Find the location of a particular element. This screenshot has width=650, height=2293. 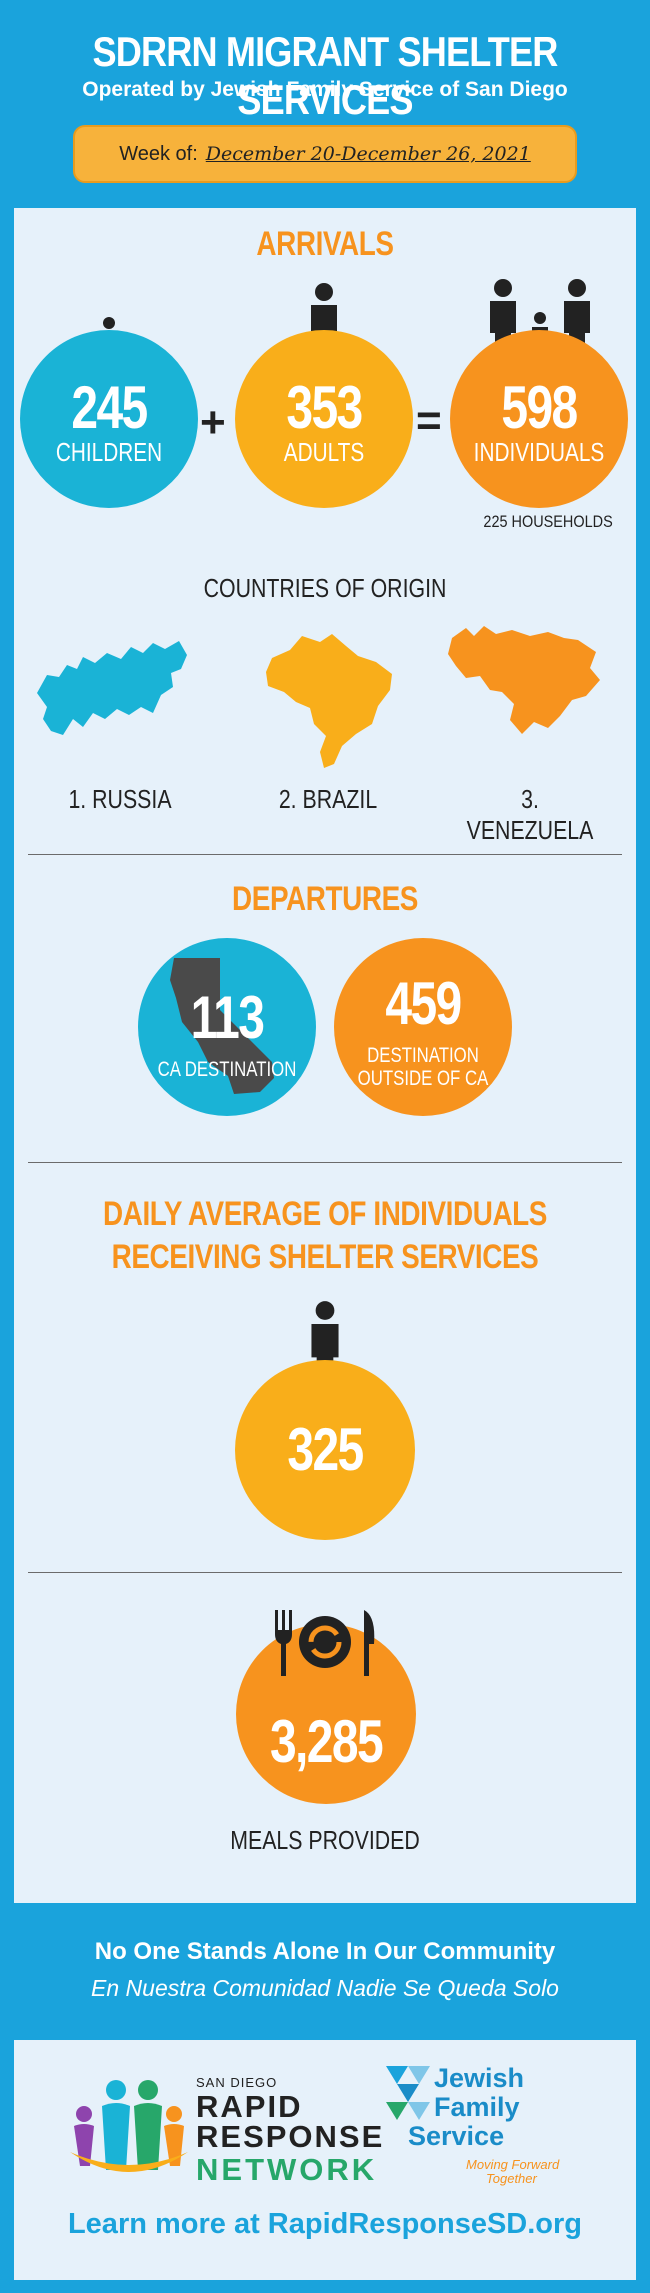

children-count: 245 is located at coordinates (109, 407).